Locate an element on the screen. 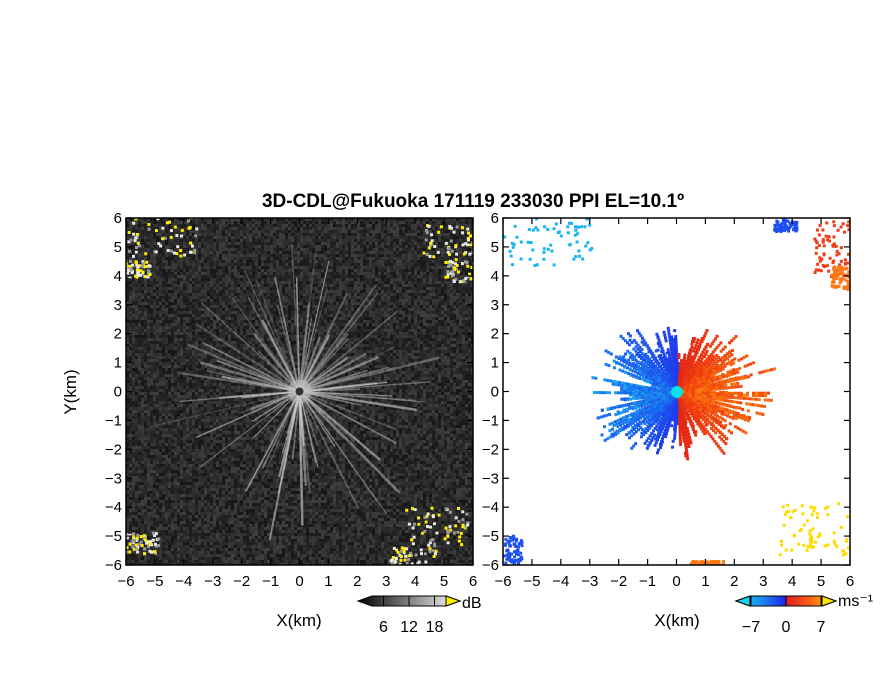 This screenshot has height=680, width=880. velocity-x-tick-label: 4 is located at coordinates (792, 581).